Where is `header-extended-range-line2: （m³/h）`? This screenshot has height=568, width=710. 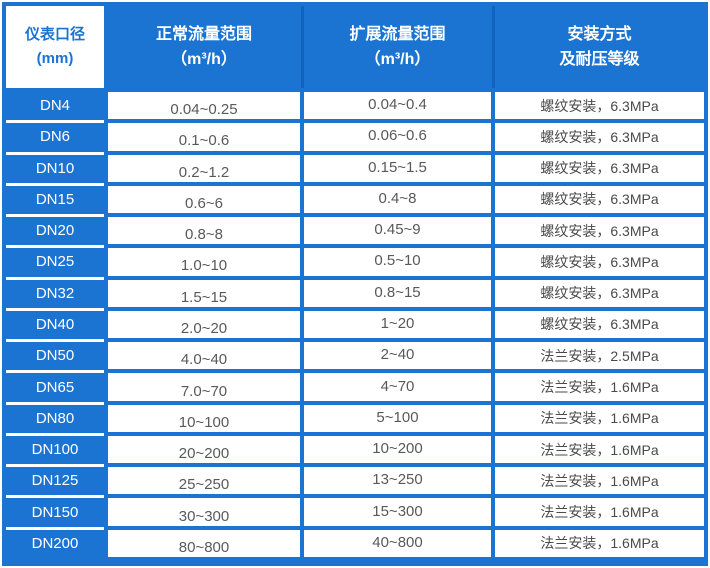
header-extended-range-line2: （m³/h） is located at coordinates (397, 59).